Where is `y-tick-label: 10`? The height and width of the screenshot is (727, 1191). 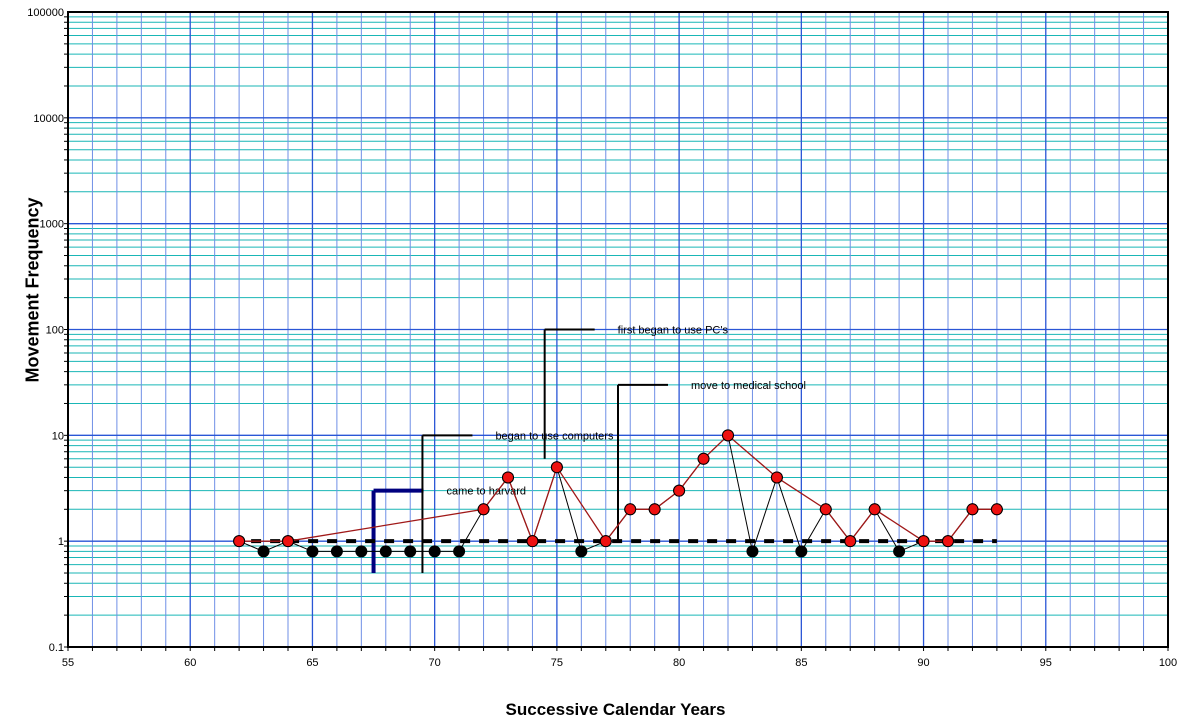
y-tick-label: 10 is located at coordinates (58, 436).